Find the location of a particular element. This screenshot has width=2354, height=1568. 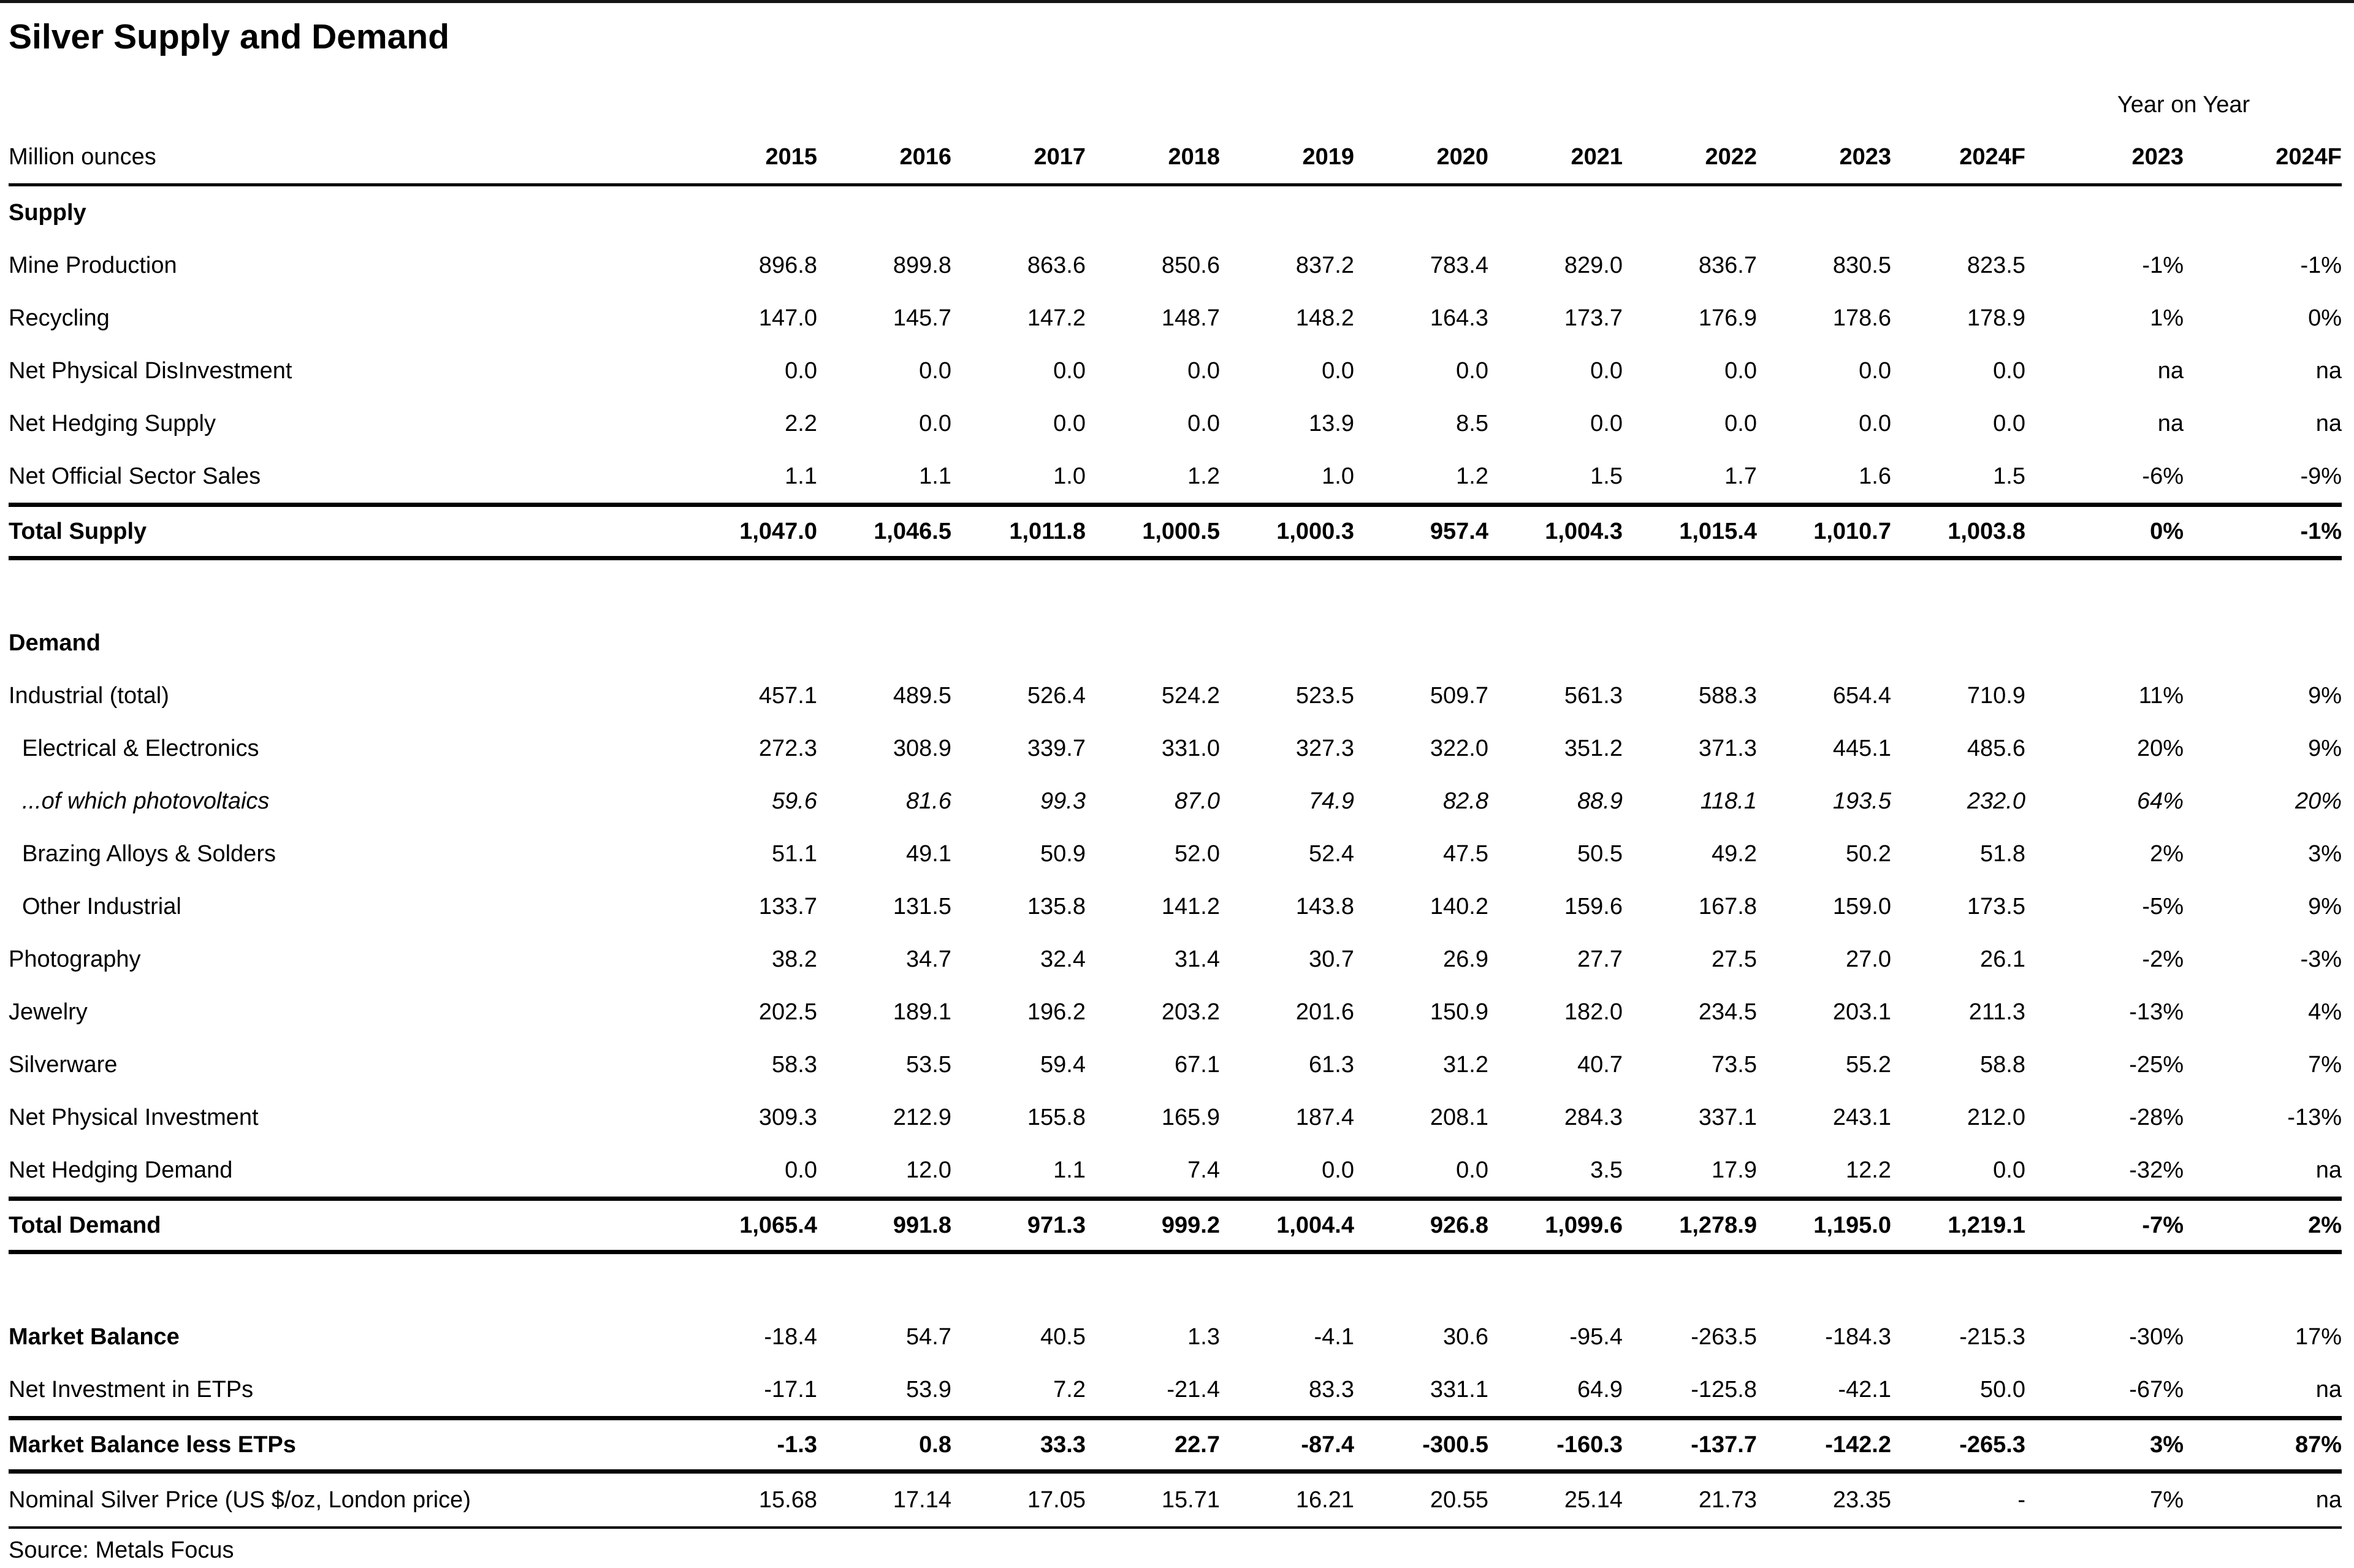

yoy-value-cell: 0% is located at coordinates (2104, 531).